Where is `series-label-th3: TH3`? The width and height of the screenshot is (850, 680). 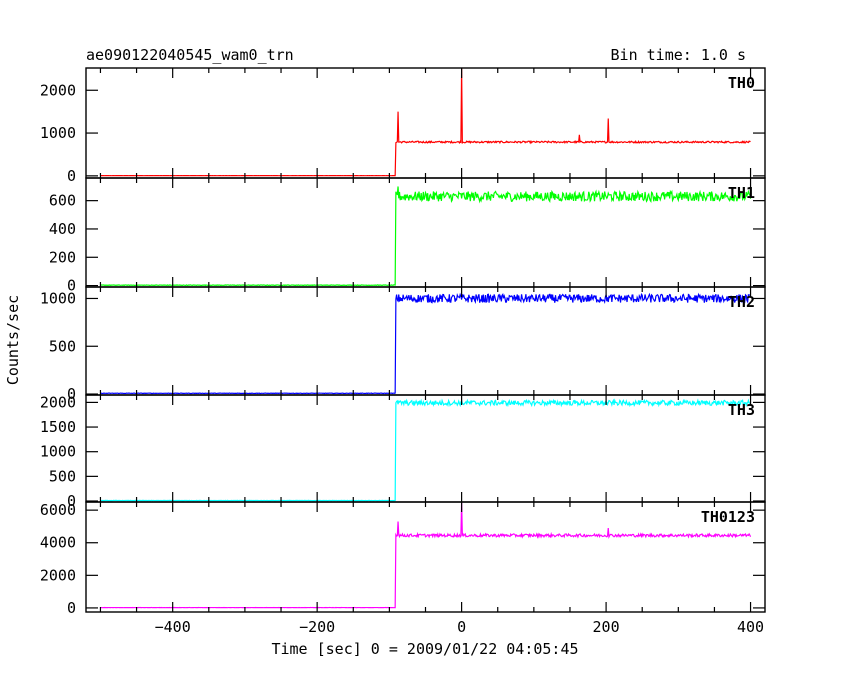
series-label-th3: TH3 is located at coordinates (741, 410).